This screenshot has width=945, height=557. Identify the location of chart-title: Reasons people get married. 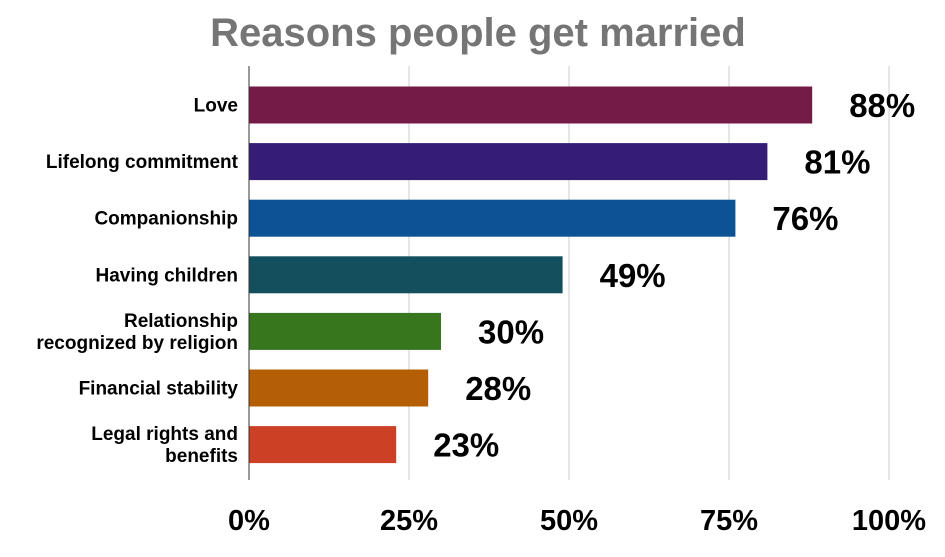
(478, 33).